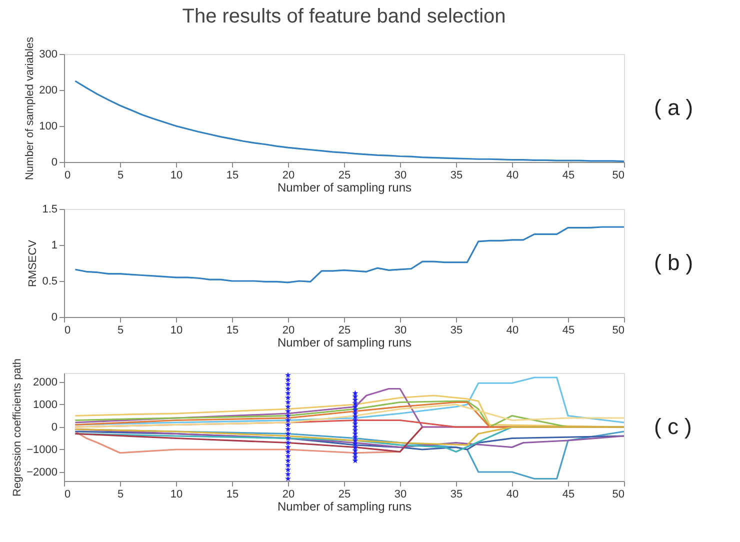 The height and width of the screenshot is (542, 740). Describe the element at coordinates (674, 262) in the screenshot. I see `text: ( b )` at that location.